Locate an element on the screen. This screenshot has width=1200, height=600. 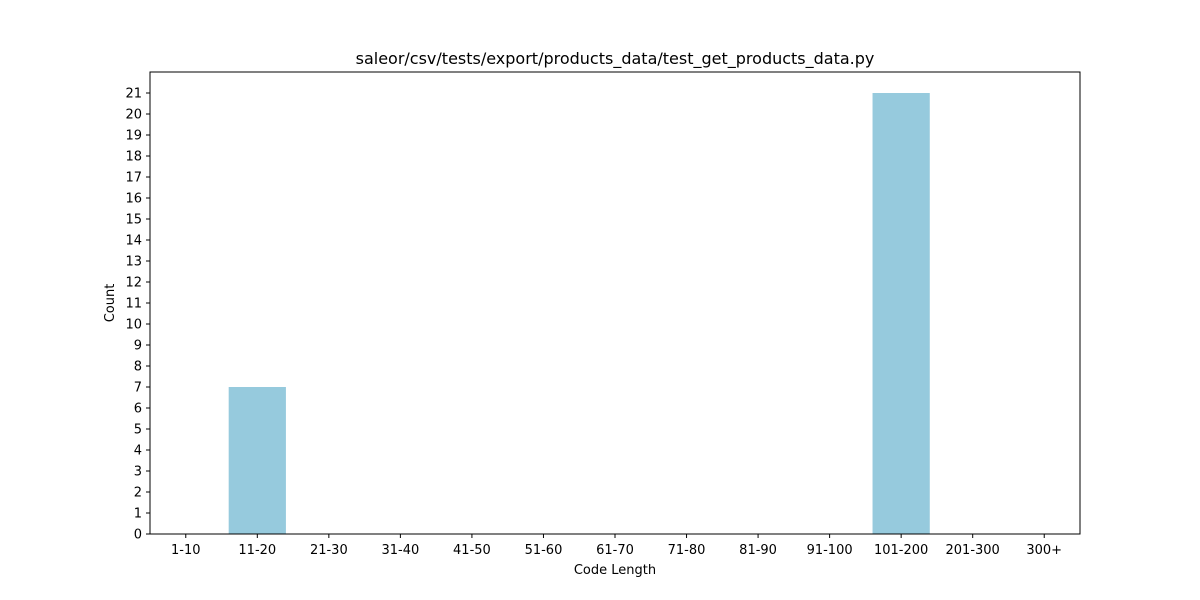
y-tick-label: 4 is located at coordinates (138, 451).